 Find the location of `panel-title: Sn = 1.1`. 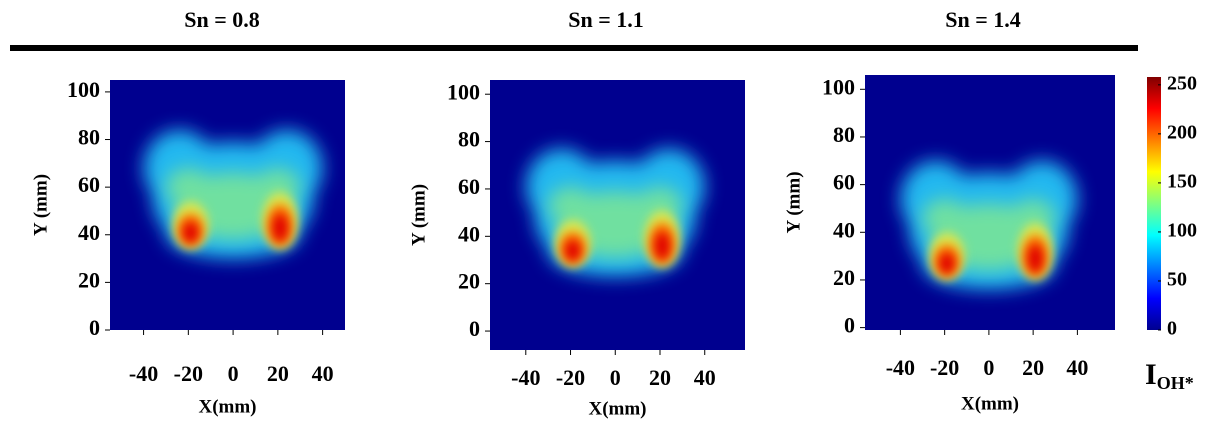

panel-title: Sn = 1.1 is located at coordinates (606, 19).